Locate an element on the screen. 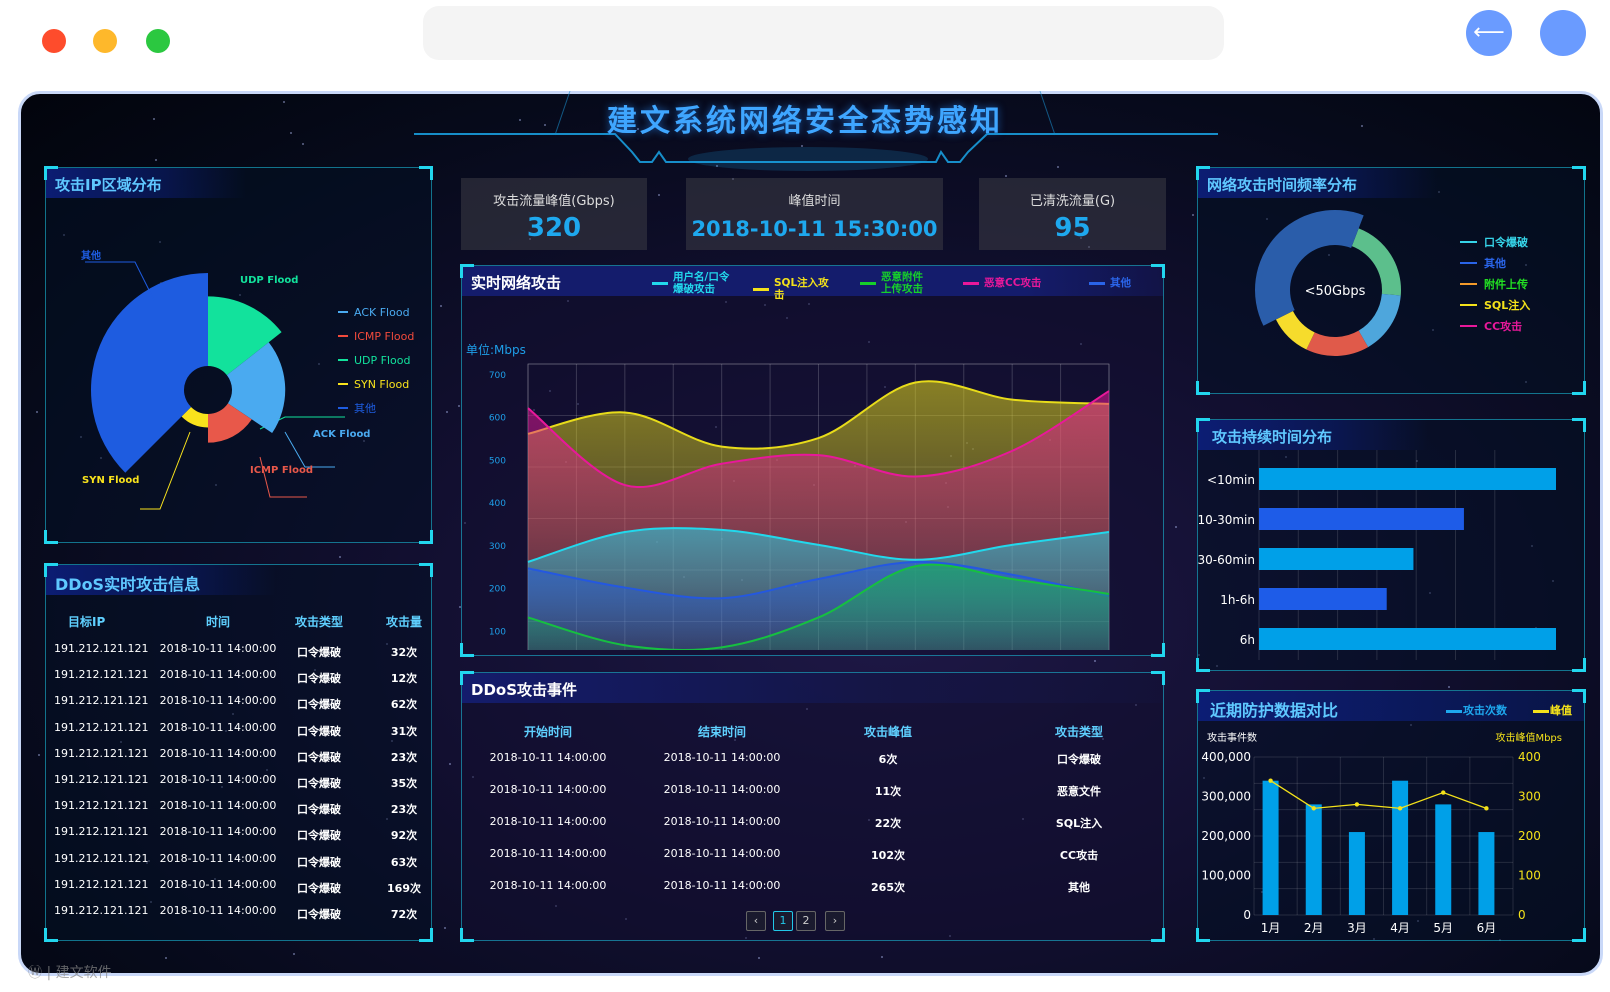 The height and width of the screenshot is (992, 1610). y-tick-label: 0 is located at coordinates (1247, 915).